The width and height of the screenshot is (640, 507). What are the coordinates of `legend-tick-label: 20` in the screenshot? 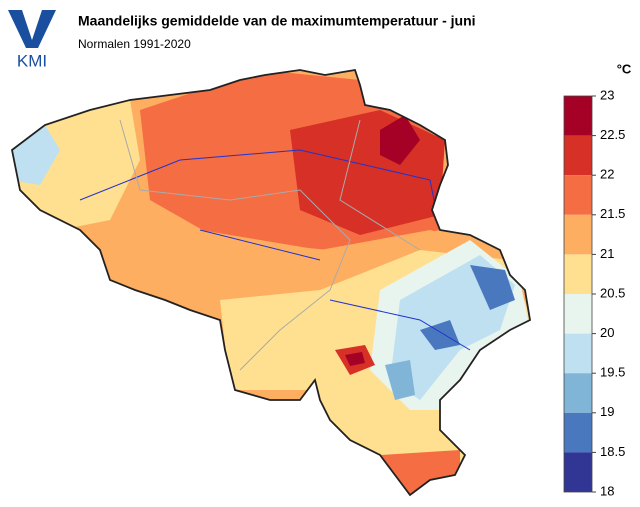 It's located at (607, 332).